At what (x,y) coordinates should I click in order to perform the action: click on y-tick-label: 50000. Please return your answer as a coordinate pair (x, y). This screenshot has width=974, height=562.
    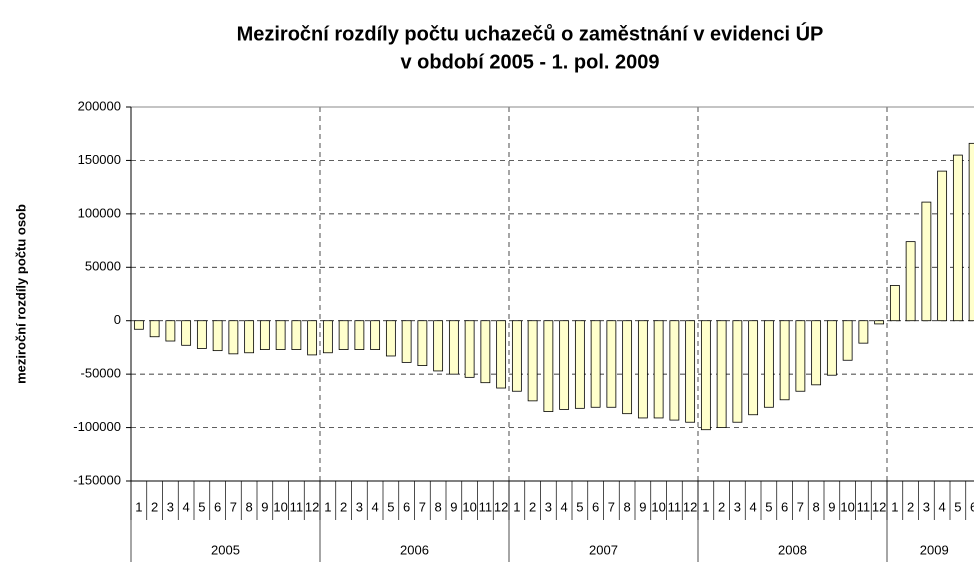
    Looking at the image, I should click on (103, 266).